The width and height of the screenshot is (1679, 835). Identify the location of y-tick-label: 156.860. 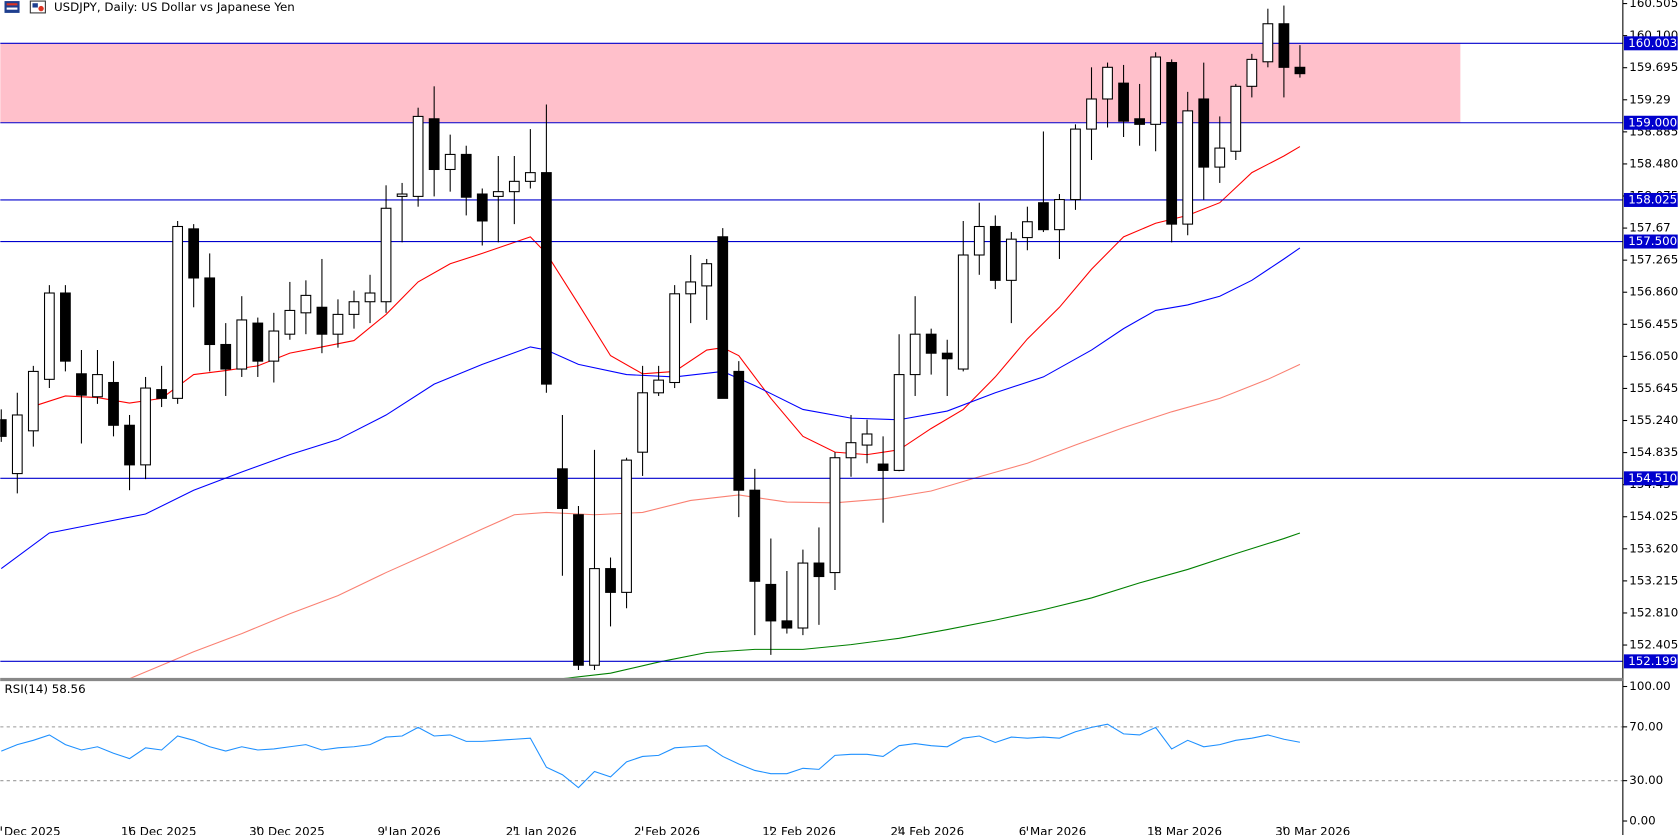
(1653, 292).